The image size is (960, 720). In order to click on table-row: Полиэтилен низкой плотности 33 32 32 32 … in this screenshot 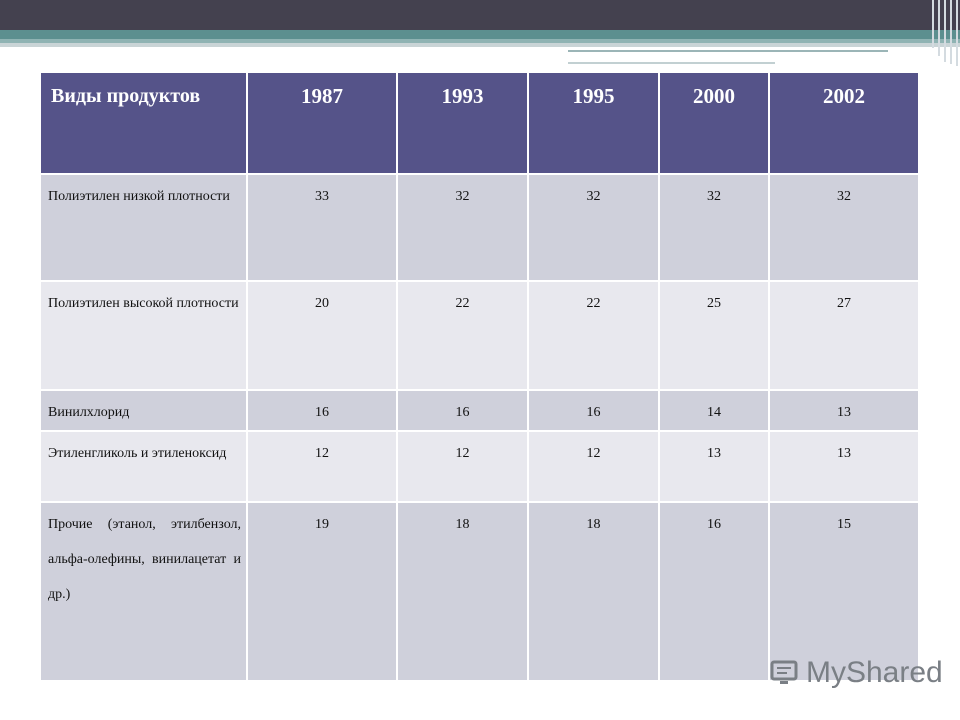, I will do `click(480, 227)`.